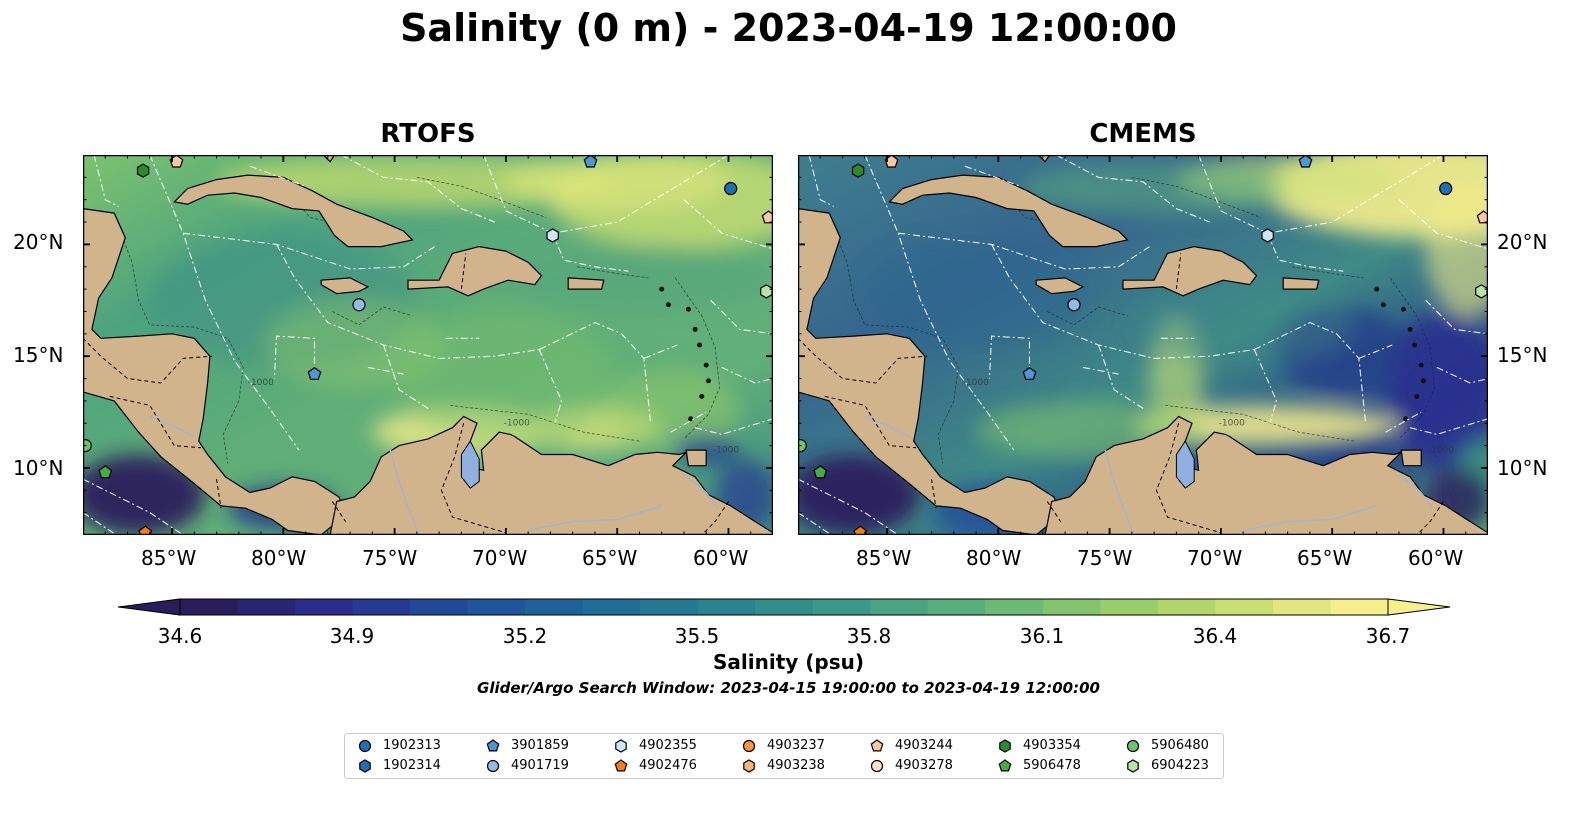 This screenshot has height=827, width=1577. I want to click on central-america-land, so click(215, 371).